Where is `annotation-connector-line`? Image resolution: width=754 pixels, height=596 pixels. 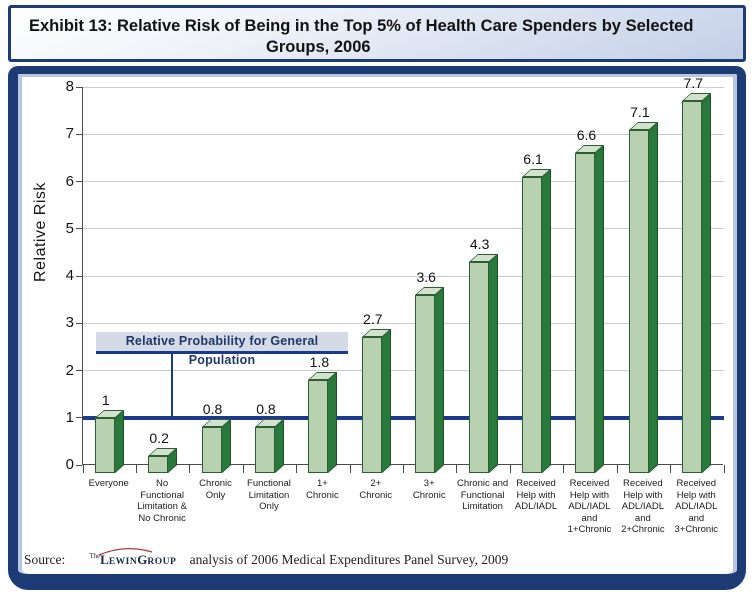 annotation-connector-line is located at coordinates (172, 385).